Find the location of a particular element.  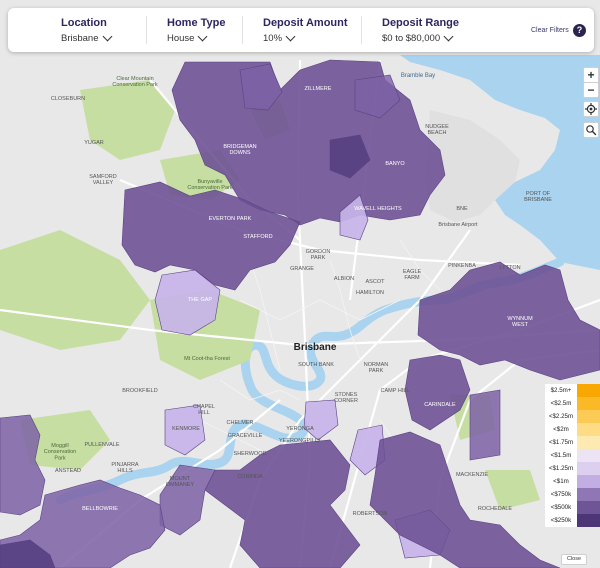

map-label: BROOKFIELD is located at coordinates (139, 391).